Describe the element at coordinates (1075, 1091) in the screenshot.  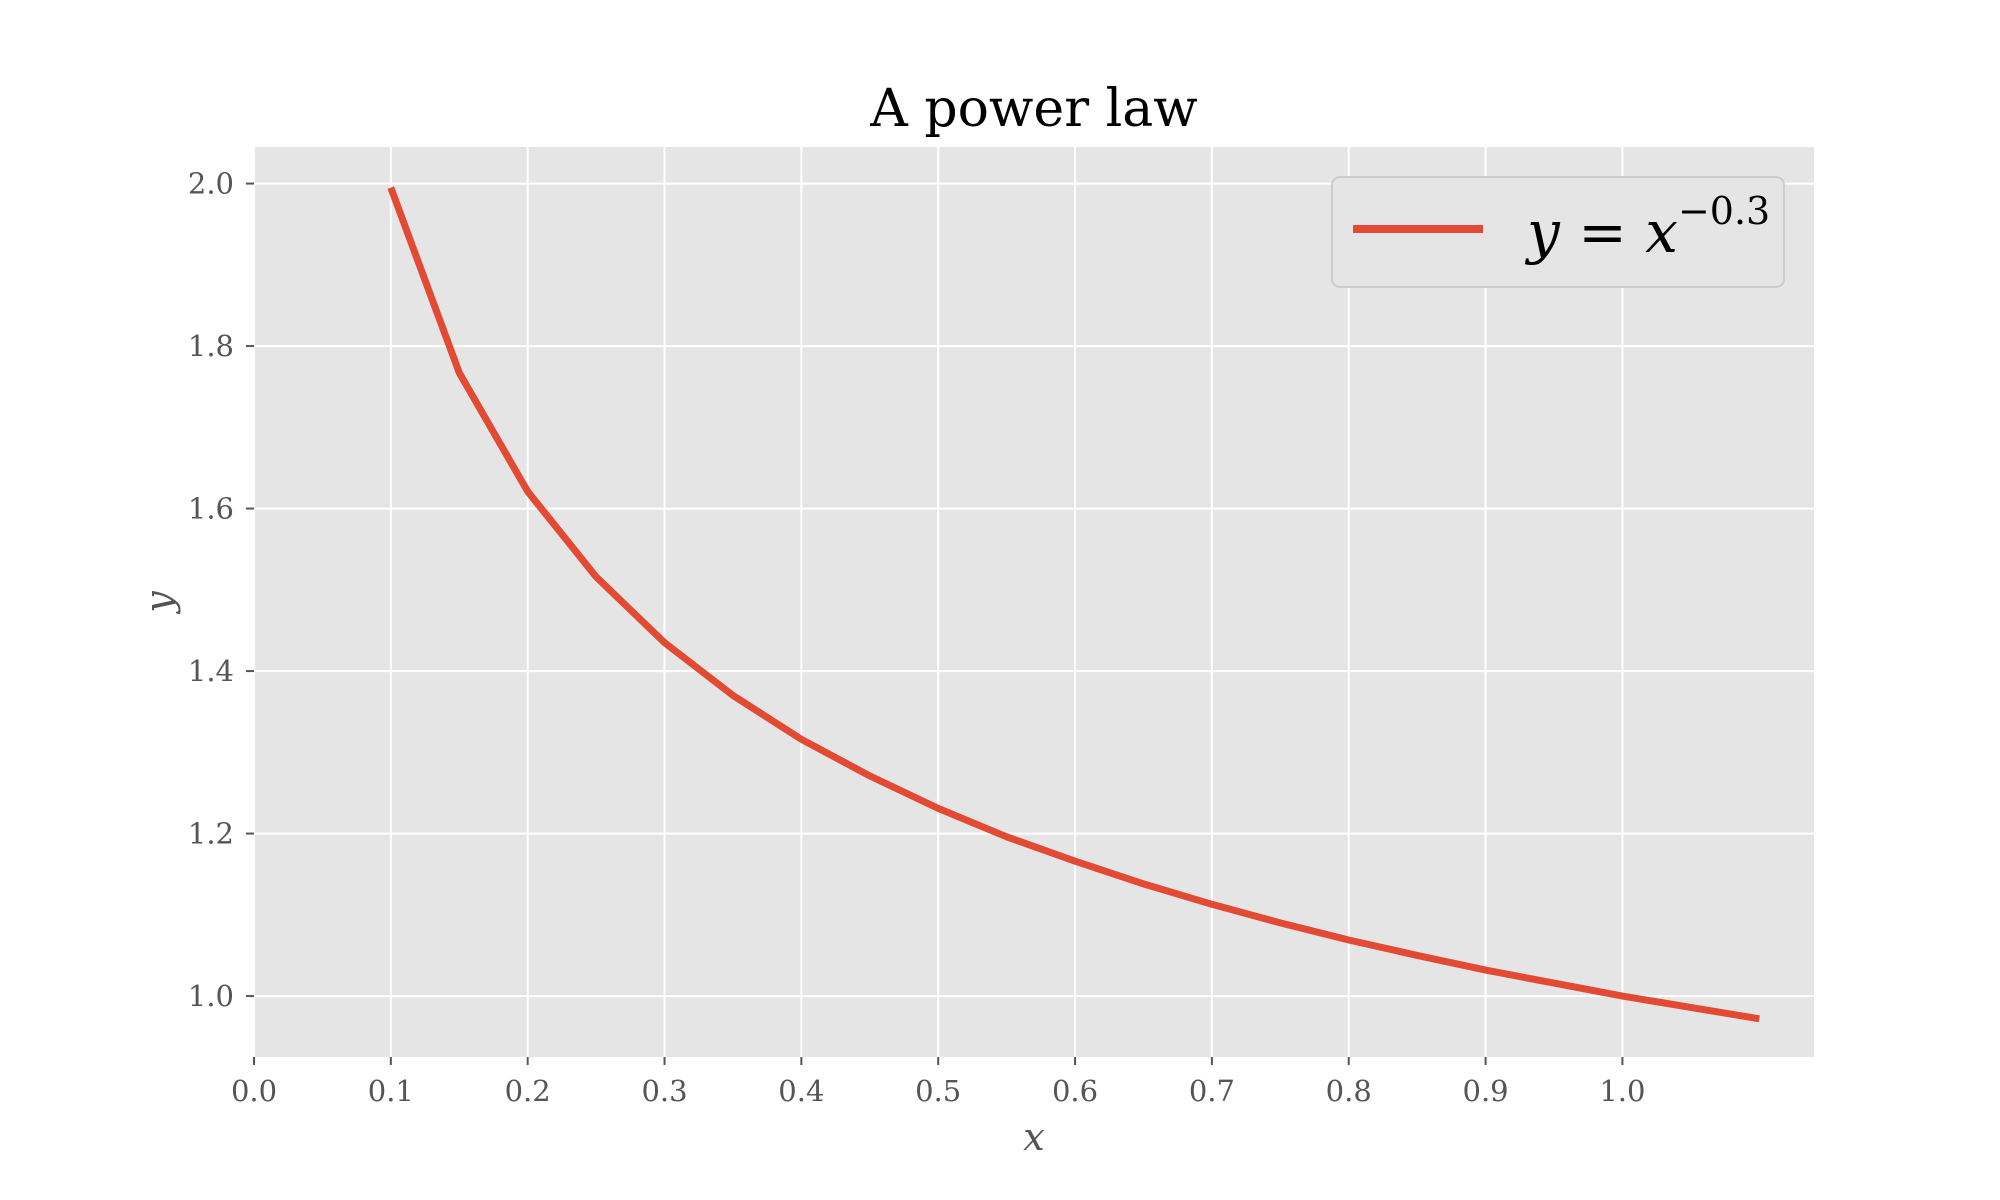
I see `x-tick-label: 0.6` at that location.